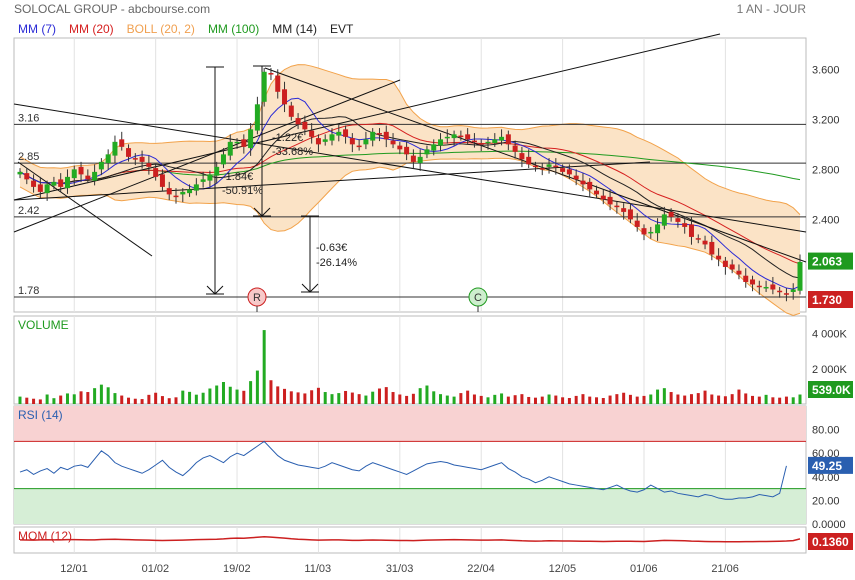 The width and height of the screenshot is (855, 580). What do you see at coordinates (829, 525) in the screenshot?
I see `rsi-tick-label: 0.0000` at bounding box center [829, 525].